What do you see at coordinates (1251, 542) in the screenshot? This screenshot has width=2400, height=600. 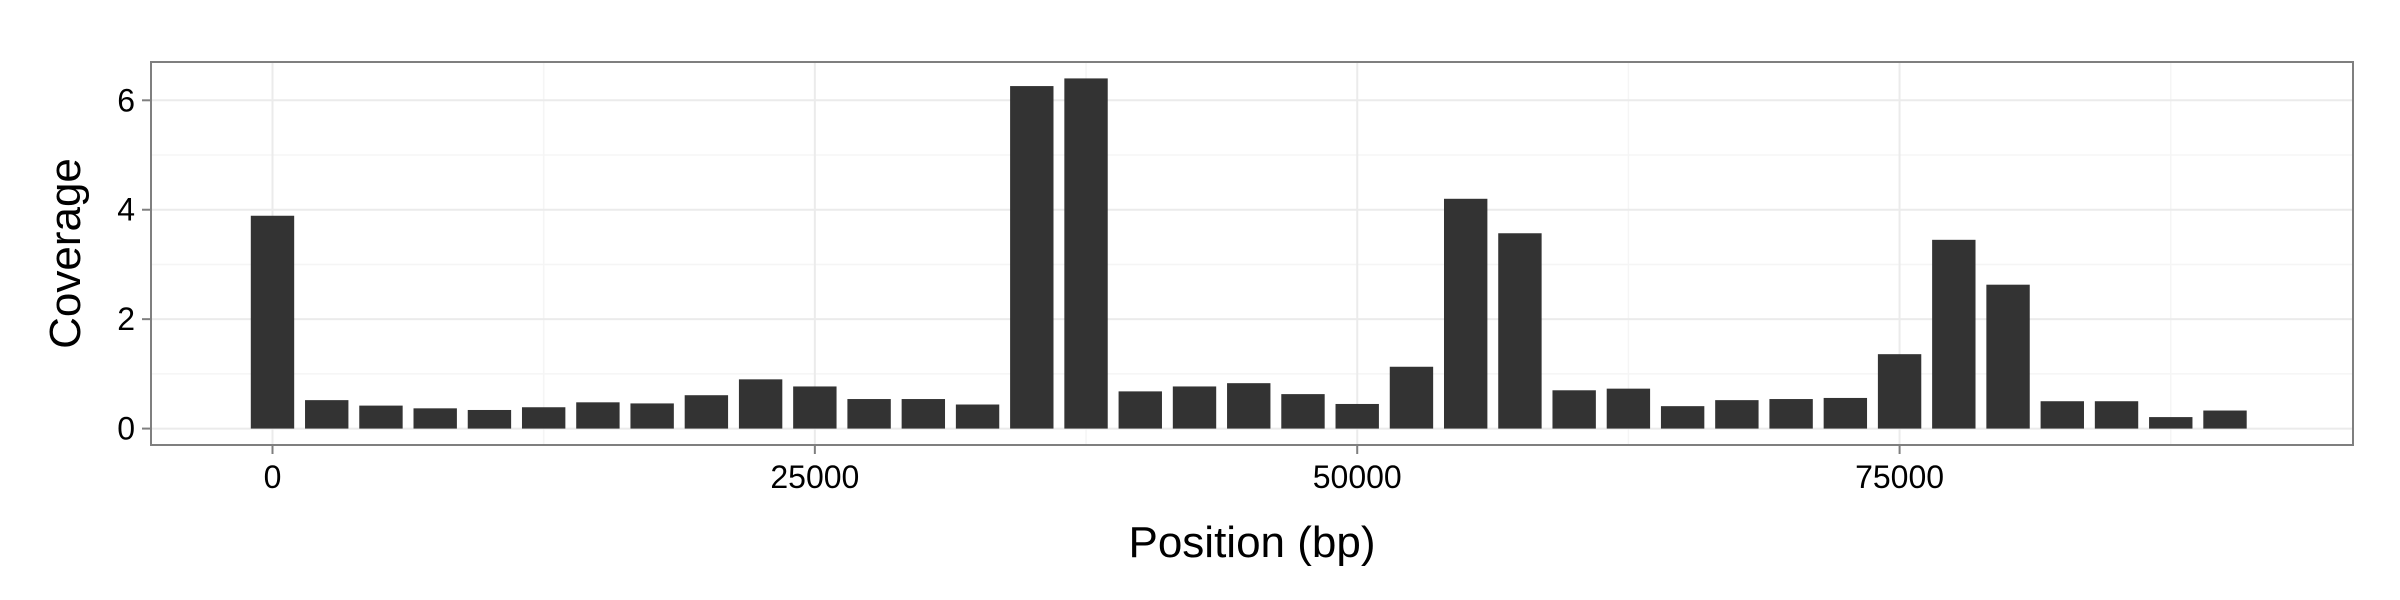 I see `x-axis-title: Position (bp)` at bounding box center [1251, 542].